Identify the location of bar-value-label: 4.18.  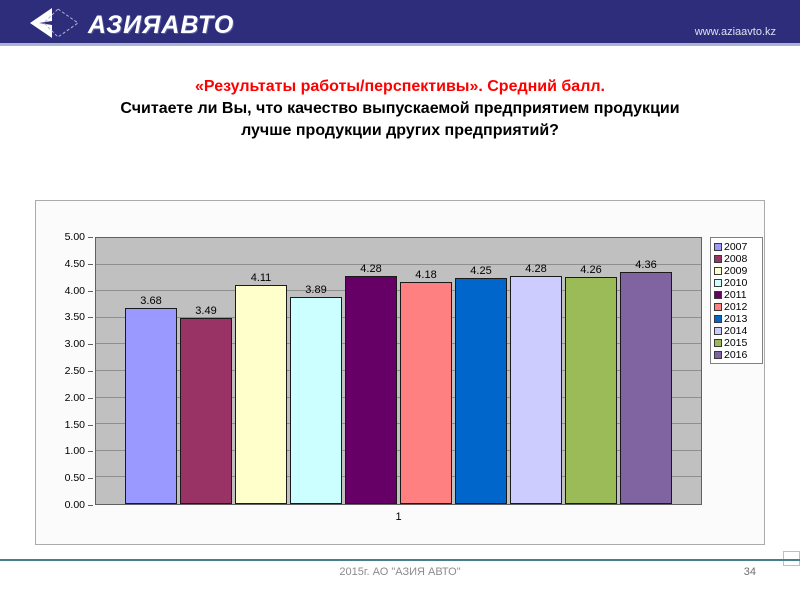
(426, 274).